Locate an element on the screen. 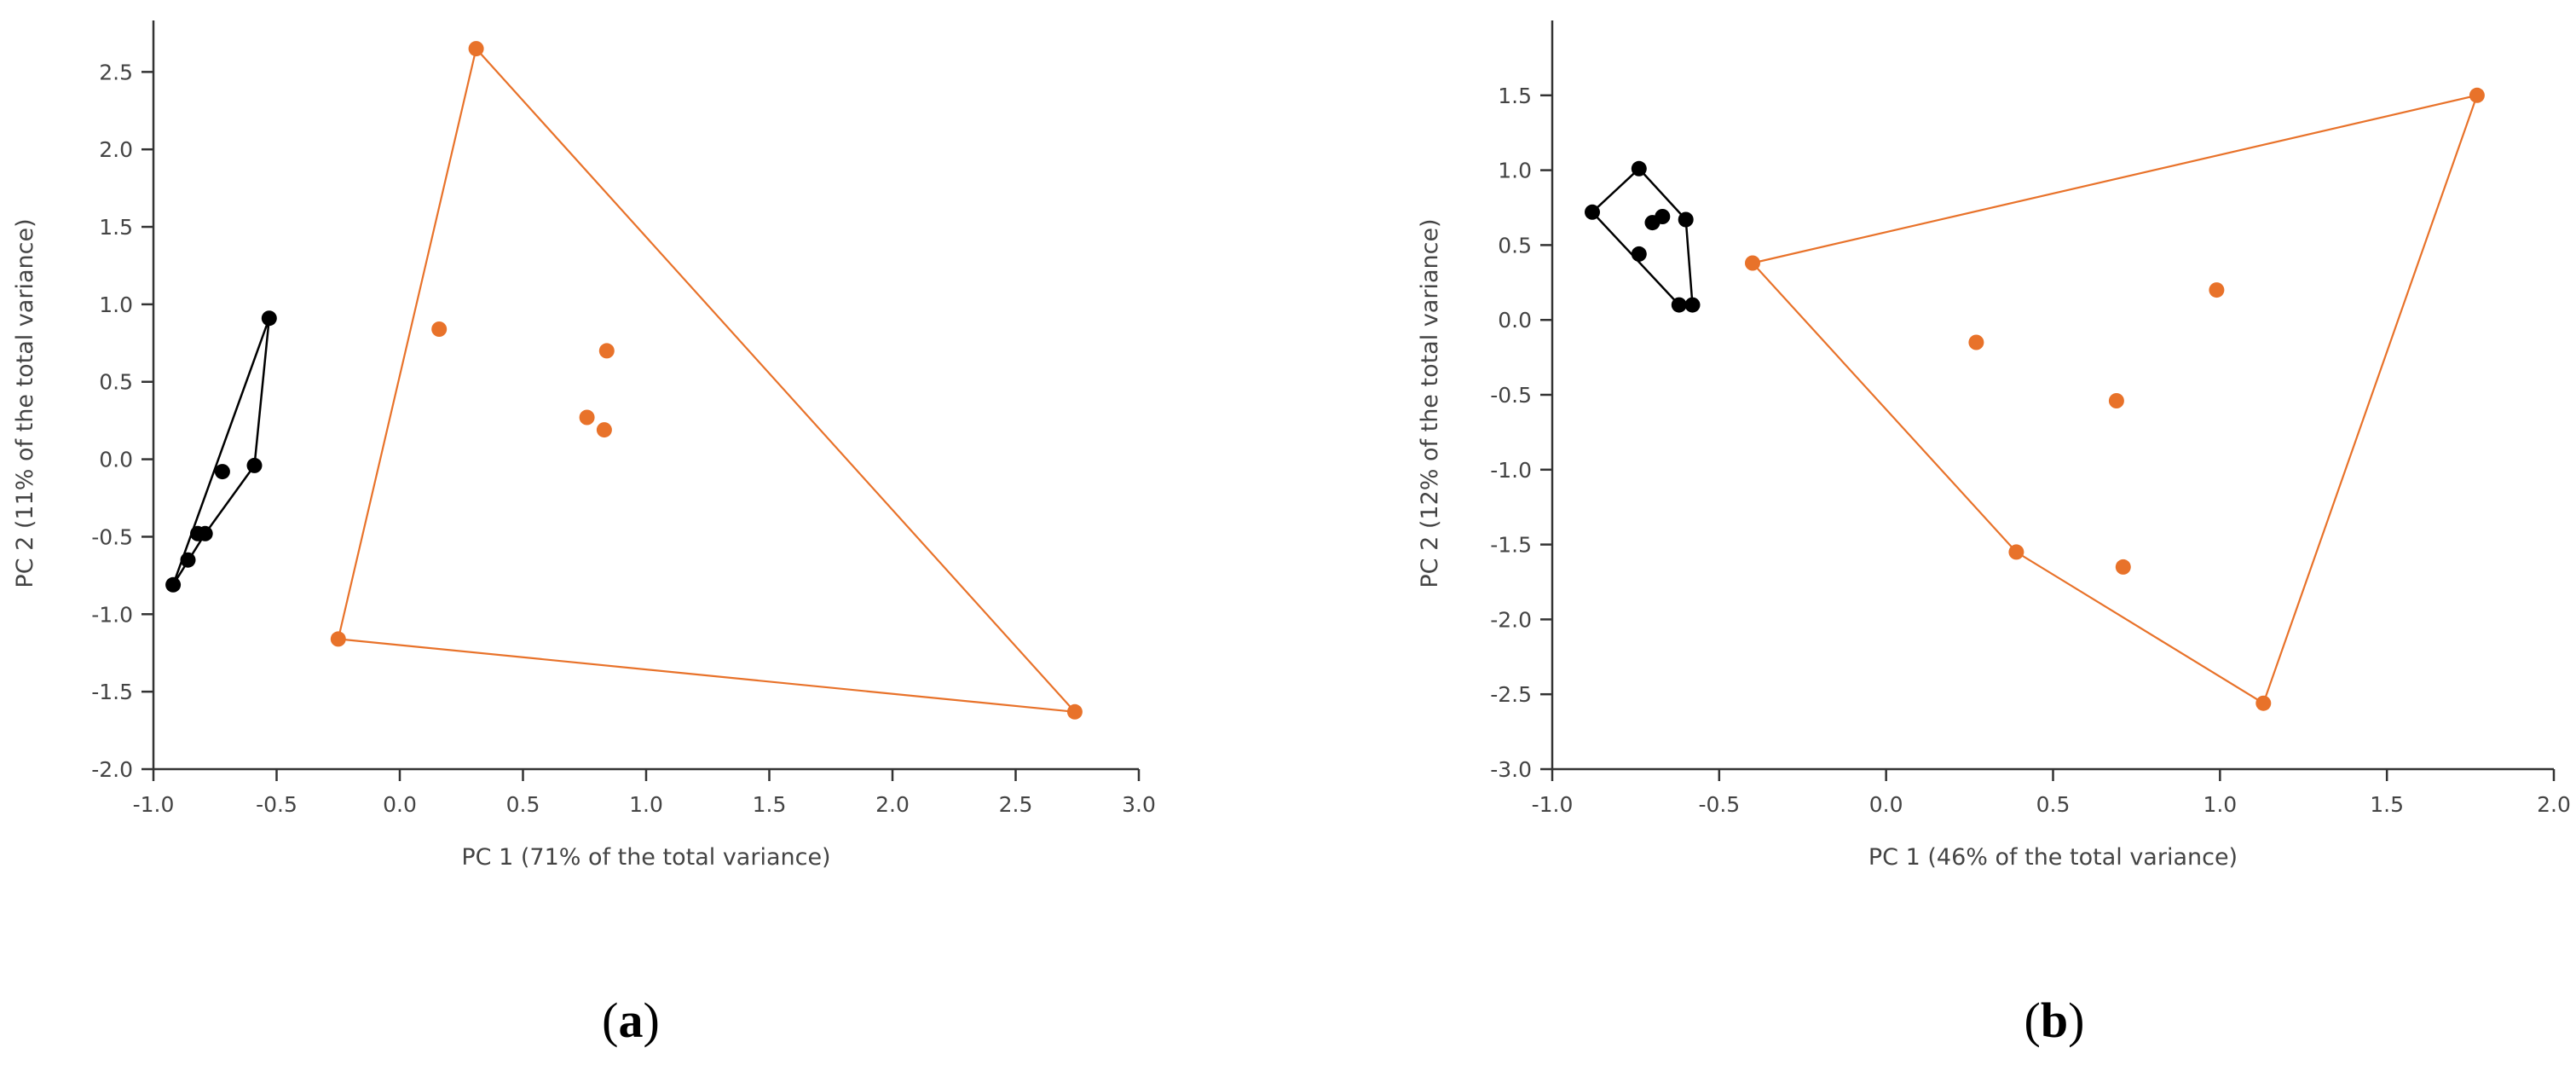  y-tick-label: -2.5 is located at coordinates (1511, 694).